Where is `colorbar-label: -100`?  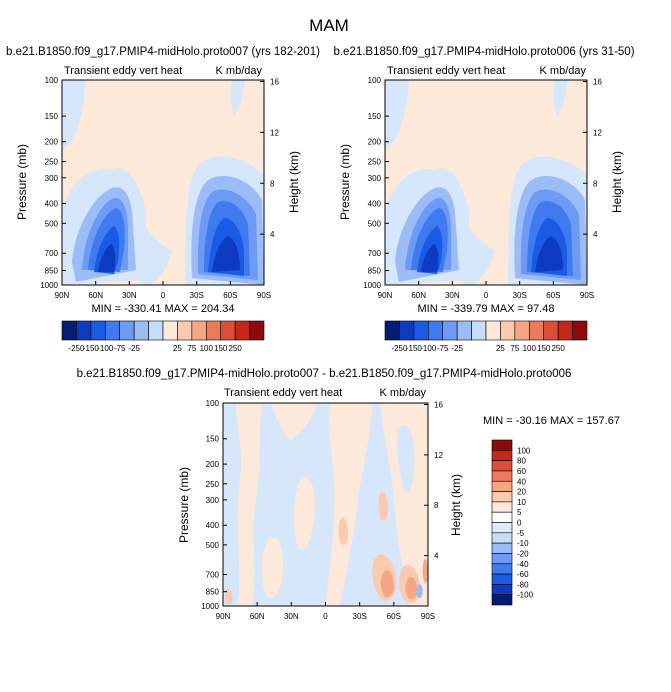
colorbar-label: -100 is located at coordinates (428, 348).